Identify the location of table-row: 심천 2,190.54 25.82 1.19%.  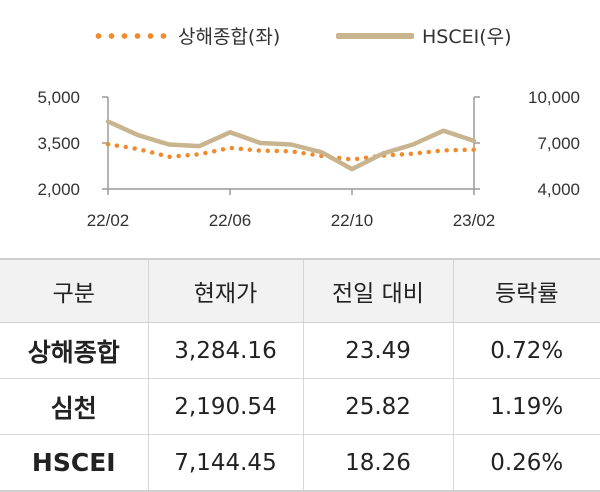
(300, 407).